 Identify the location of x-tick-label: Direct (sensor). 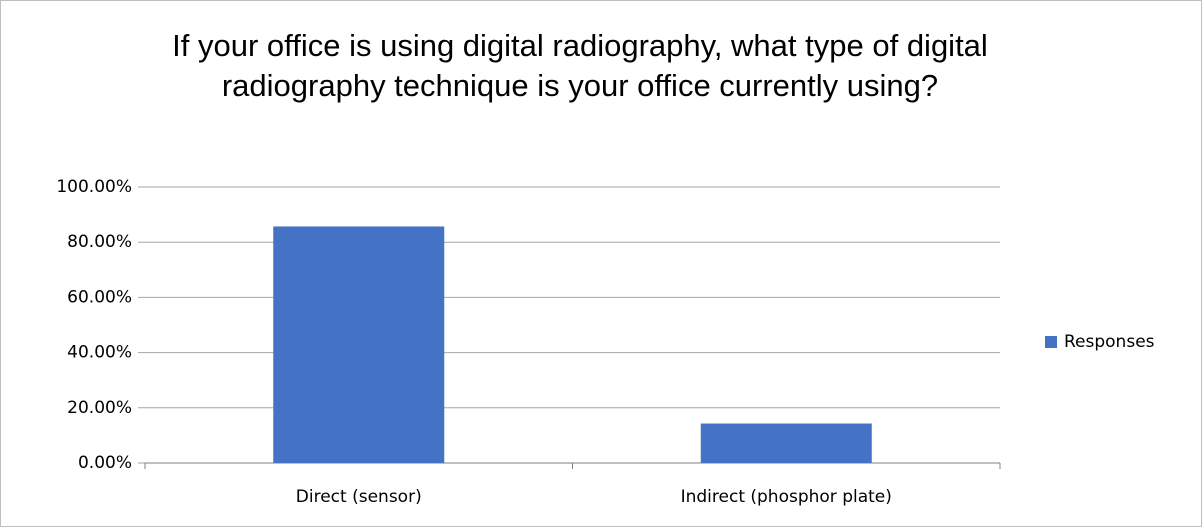
(359, 497).